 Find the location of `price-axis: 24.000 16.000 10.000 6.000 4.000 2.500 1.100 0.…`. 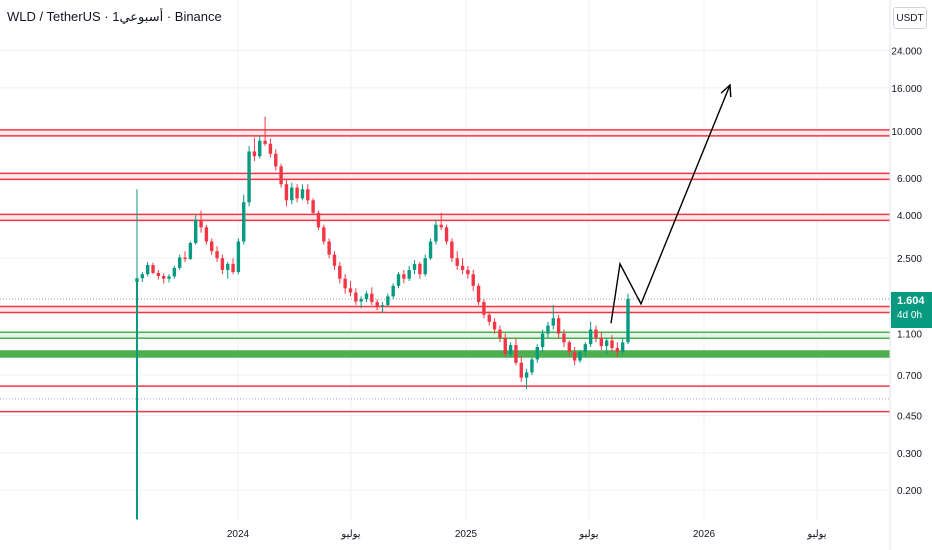

price-axis: 24.000 16.000 10.000 6.000 4.000 2.500 1.100 0.… is located at coordinates (906, 272).